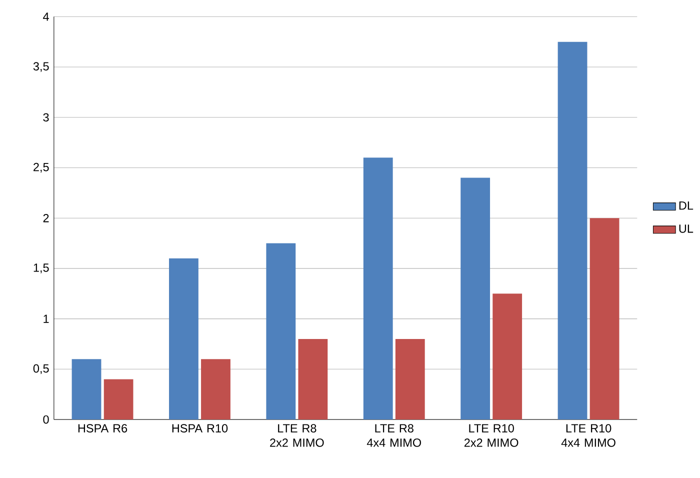 The width and height of the screenshot is (700, 478). Describe the element at coordinates (686, 205) in the screenshot. I see `legend-label: DL` at that location.